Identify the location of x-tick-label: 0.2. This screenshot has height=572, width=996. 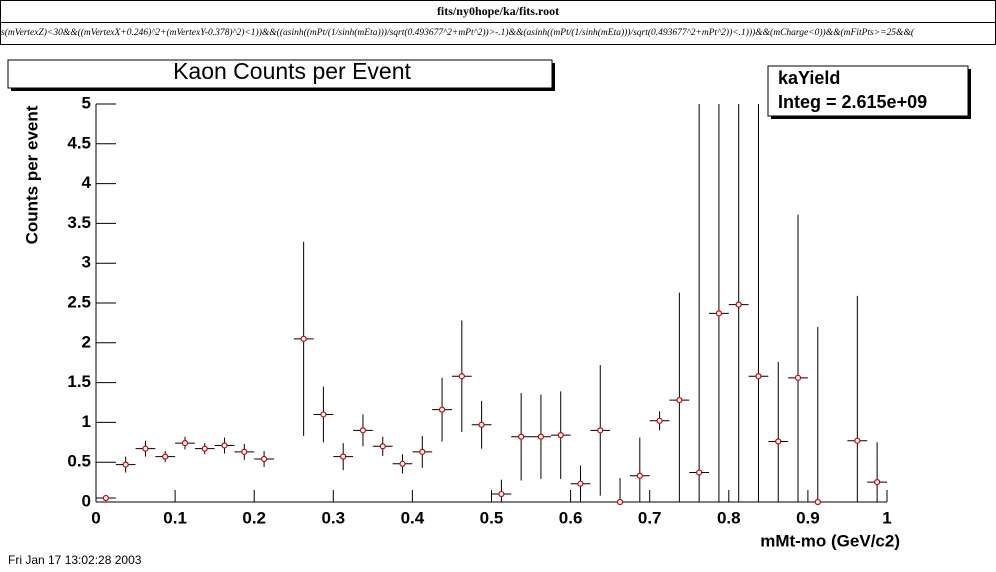
(254, 517).